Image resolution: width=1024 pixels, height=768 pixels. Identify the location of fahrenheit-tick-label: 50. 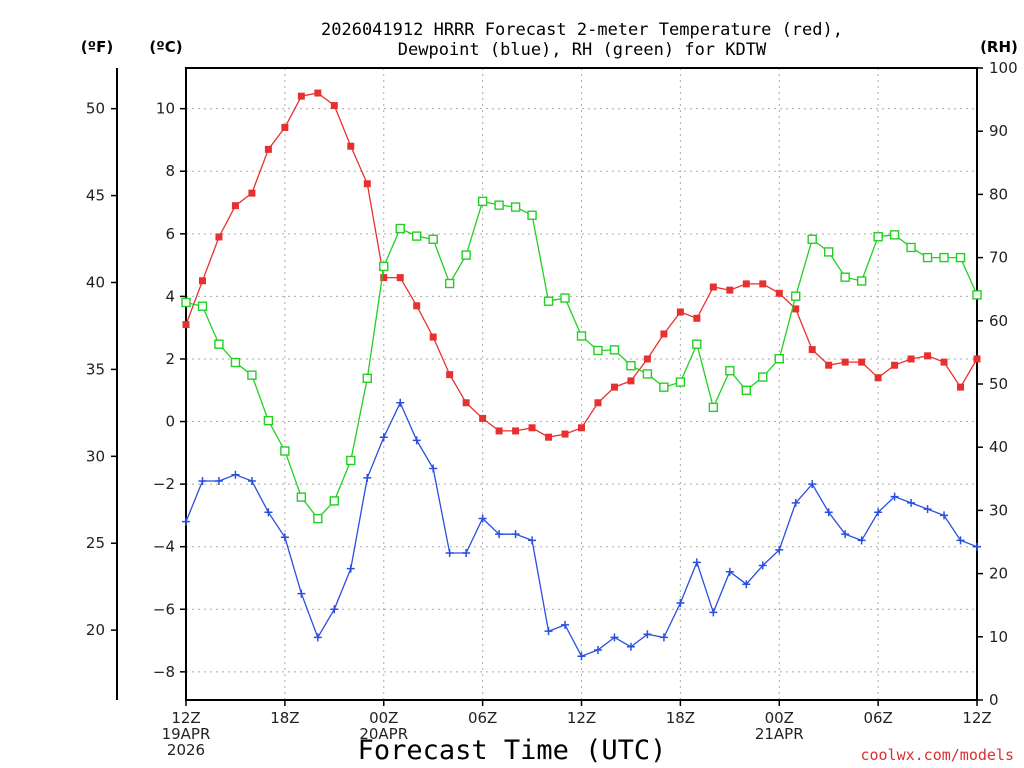
(95, 109).